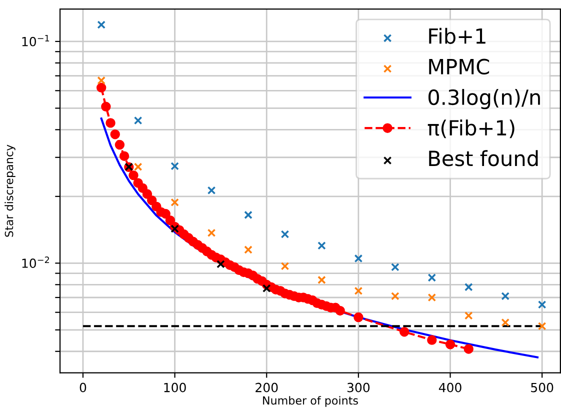 The height and width of the screenshot is (412, 561). What do you see at coordinates (36, 40) in the screenshot?
I see `y-tick-label: 10$^{−1}$` at bounding box center [36, 40].